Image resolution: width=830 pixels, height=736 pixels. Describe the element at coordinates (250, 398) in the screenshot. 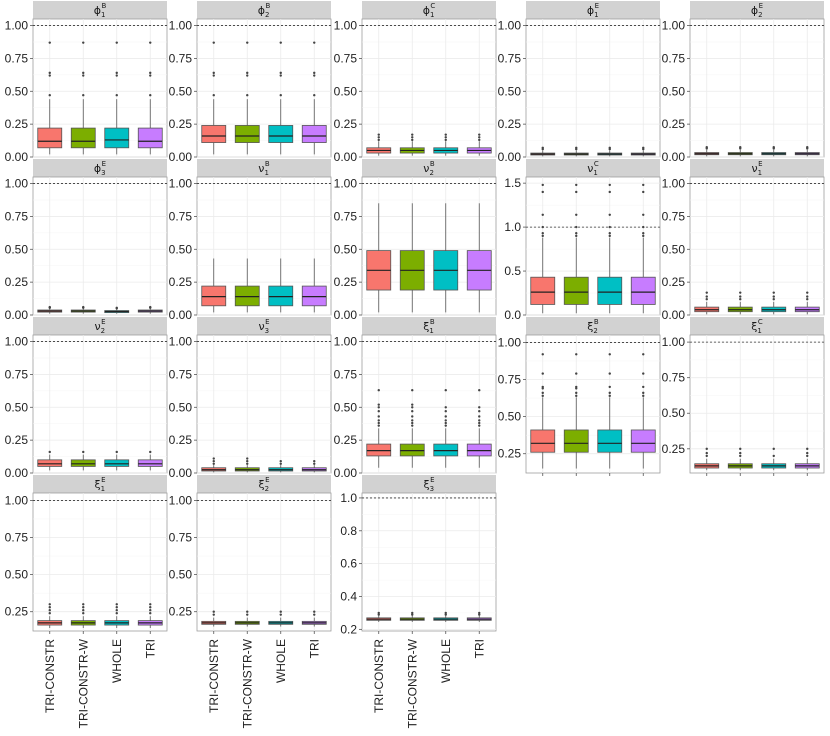

I see `facet-panel: ν3E 0.00 0.25 0.50 0.75 1.00` at that location.